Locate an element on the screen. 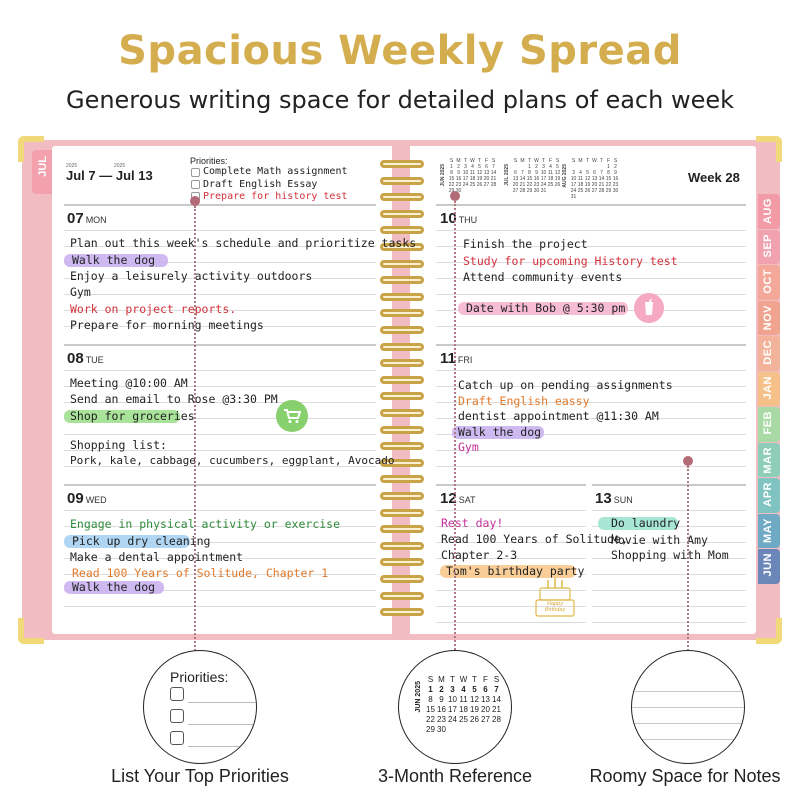  month-tab-label: OCT is located at coordinates (768, 281).